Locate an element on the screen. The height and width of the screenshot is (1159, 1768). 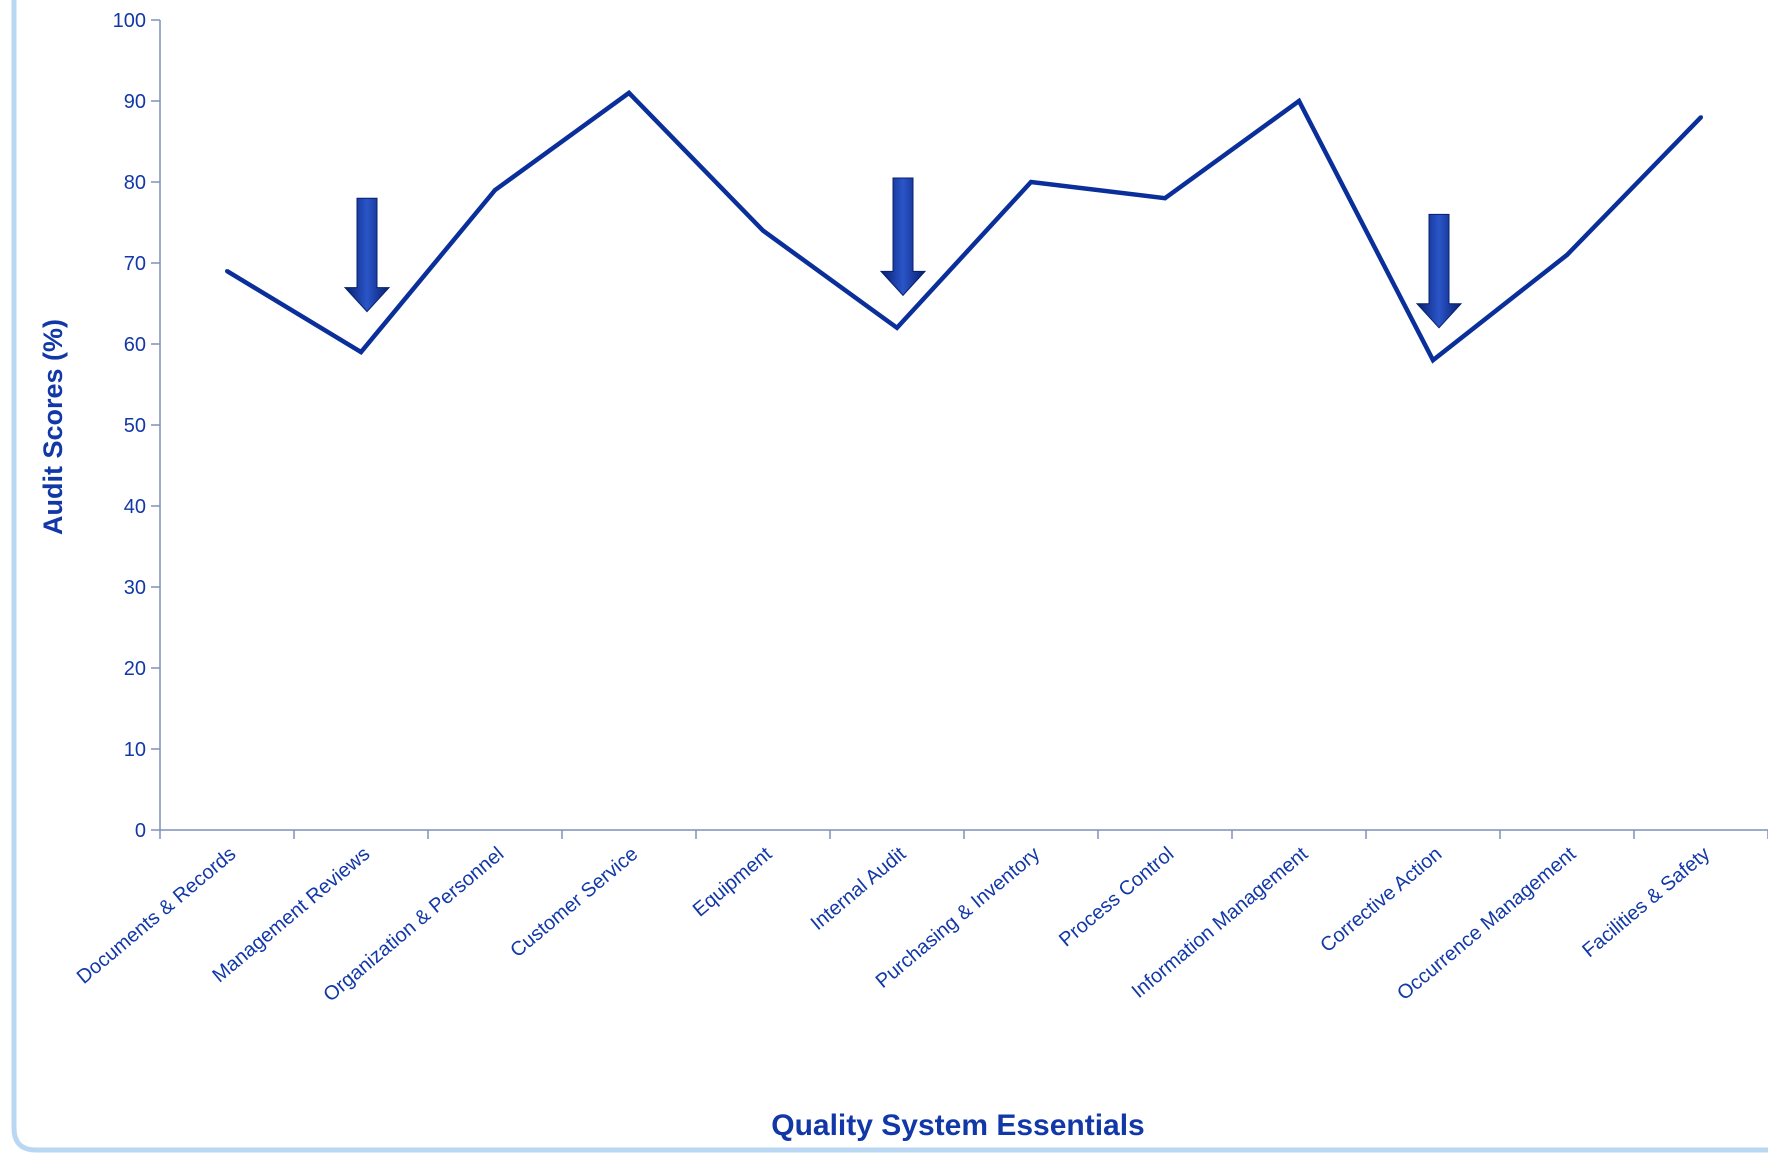
y-tick-label: 20 is located at coordinates (135, 669).